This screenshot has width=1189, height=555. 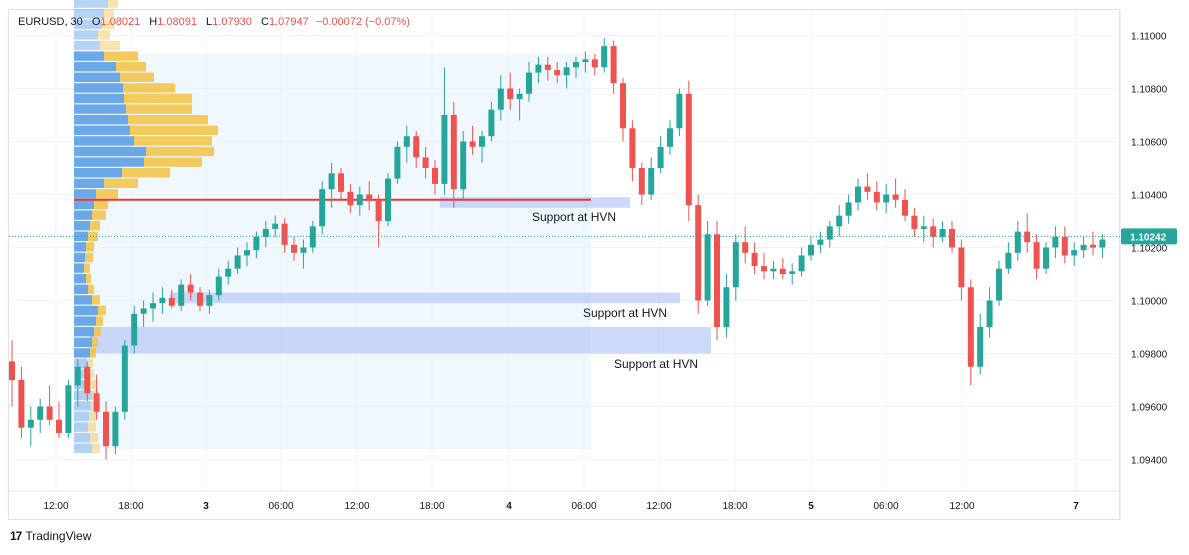 I want to click on symbol-label: EURUSD, 30, so click(x=50, y=22).